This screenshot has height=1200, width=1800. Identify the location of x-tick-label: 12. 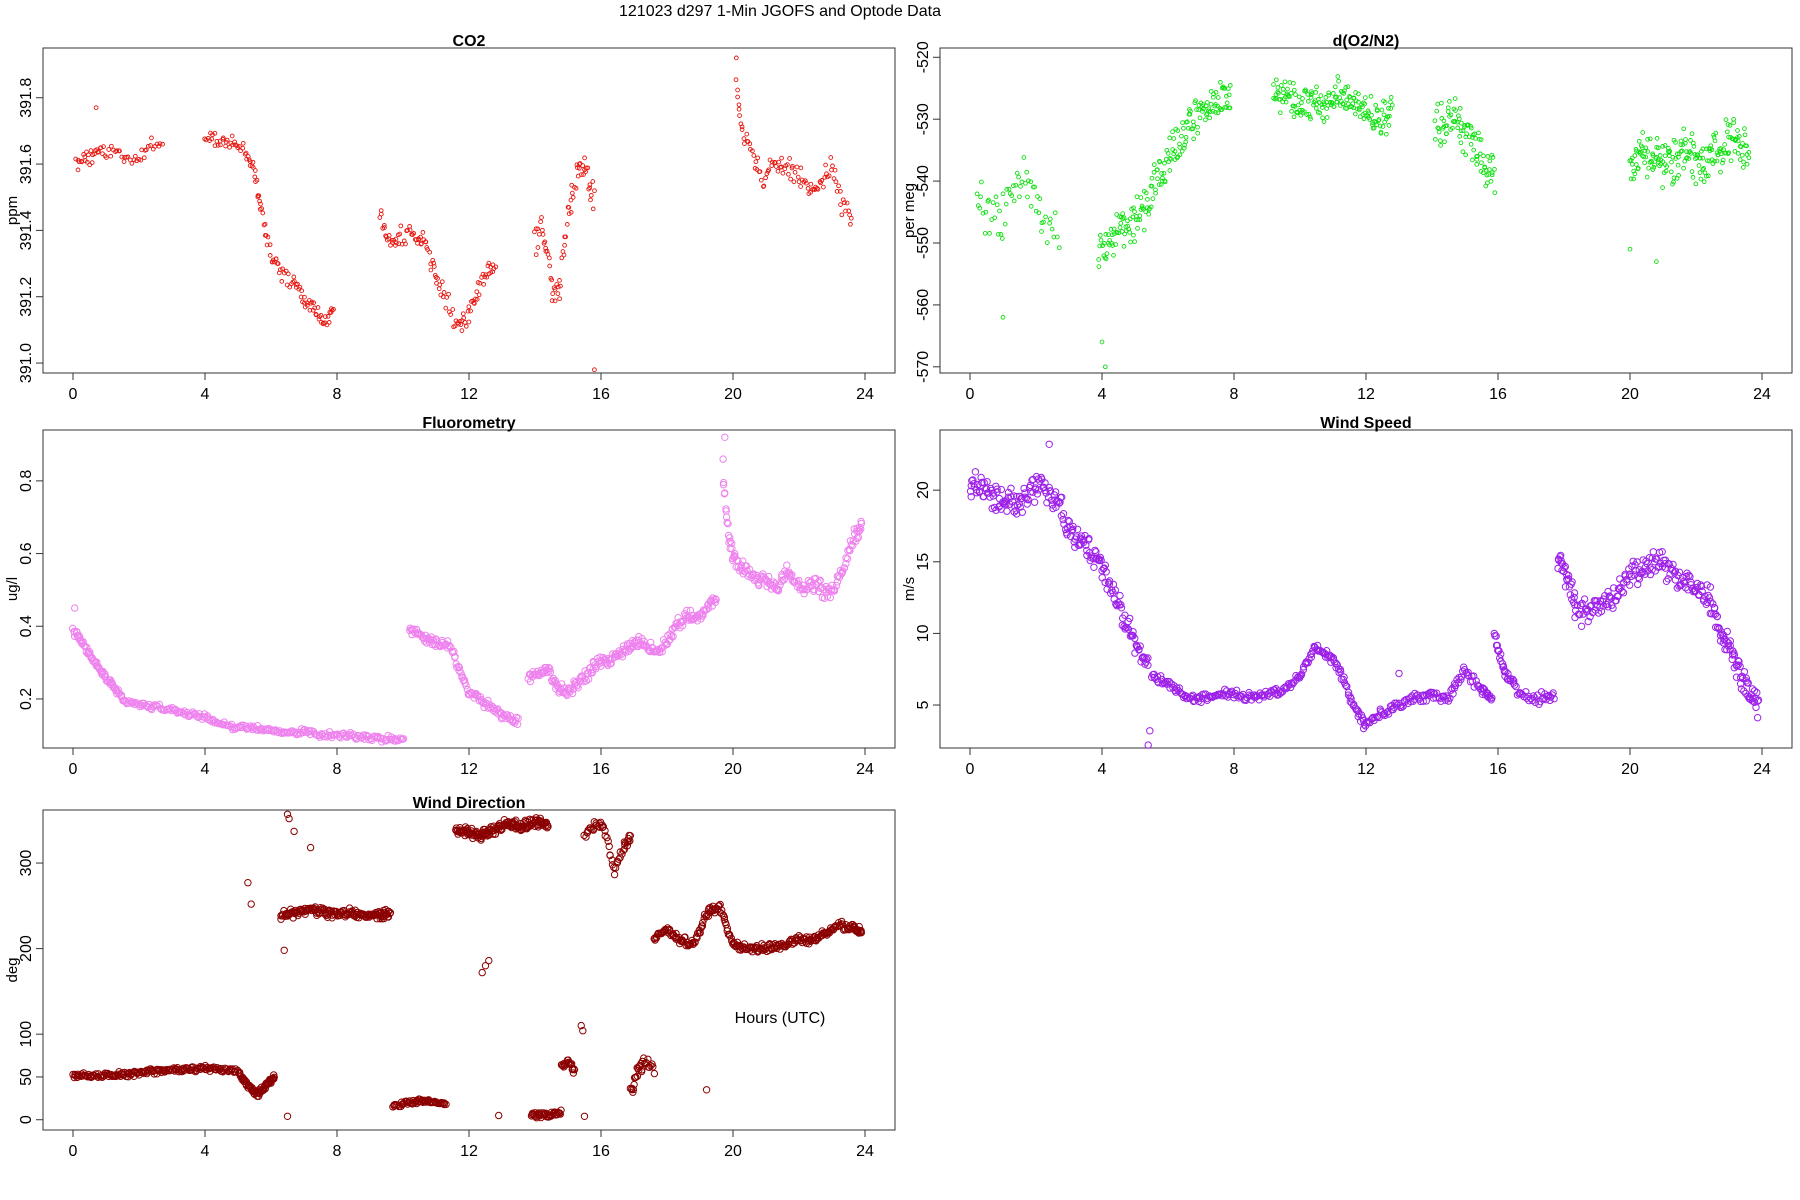
(1366, 769).